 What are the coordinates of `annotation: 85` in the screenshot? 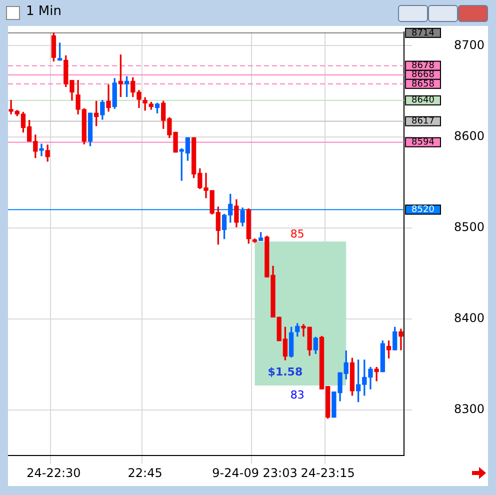 It's located at (297, 233).